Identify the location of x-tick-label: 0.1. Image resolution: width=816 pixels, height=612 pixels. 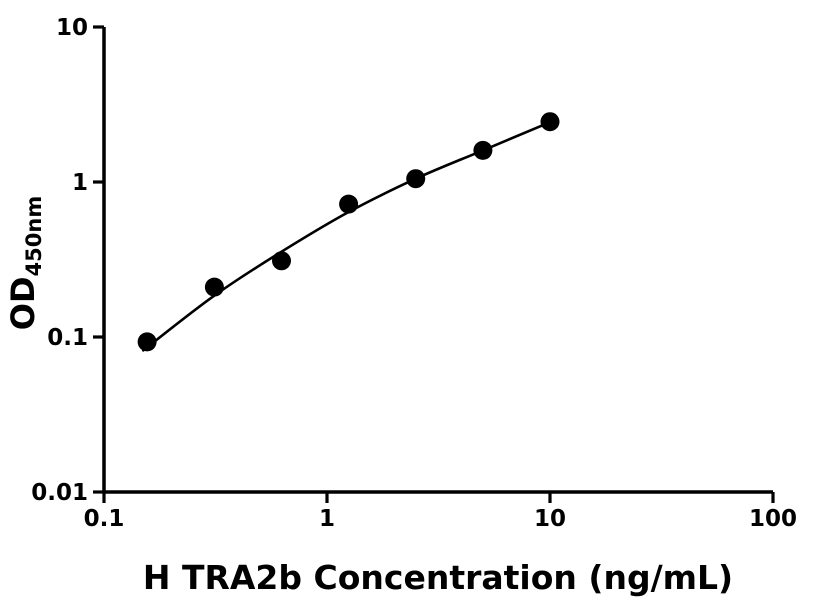
(104, 519).